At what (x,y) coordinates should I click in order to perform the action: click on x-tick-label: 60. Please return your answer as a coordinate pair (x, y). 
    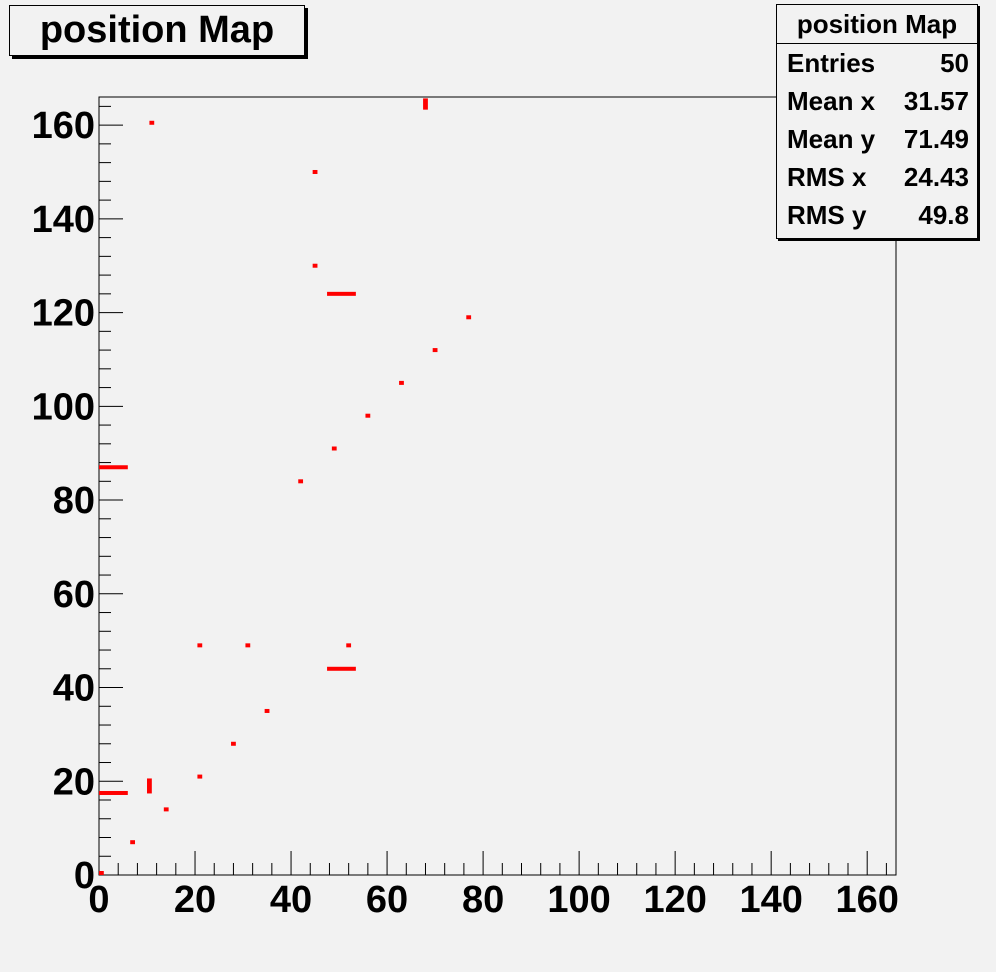
    Looking at the image, I should click on (387, 900).